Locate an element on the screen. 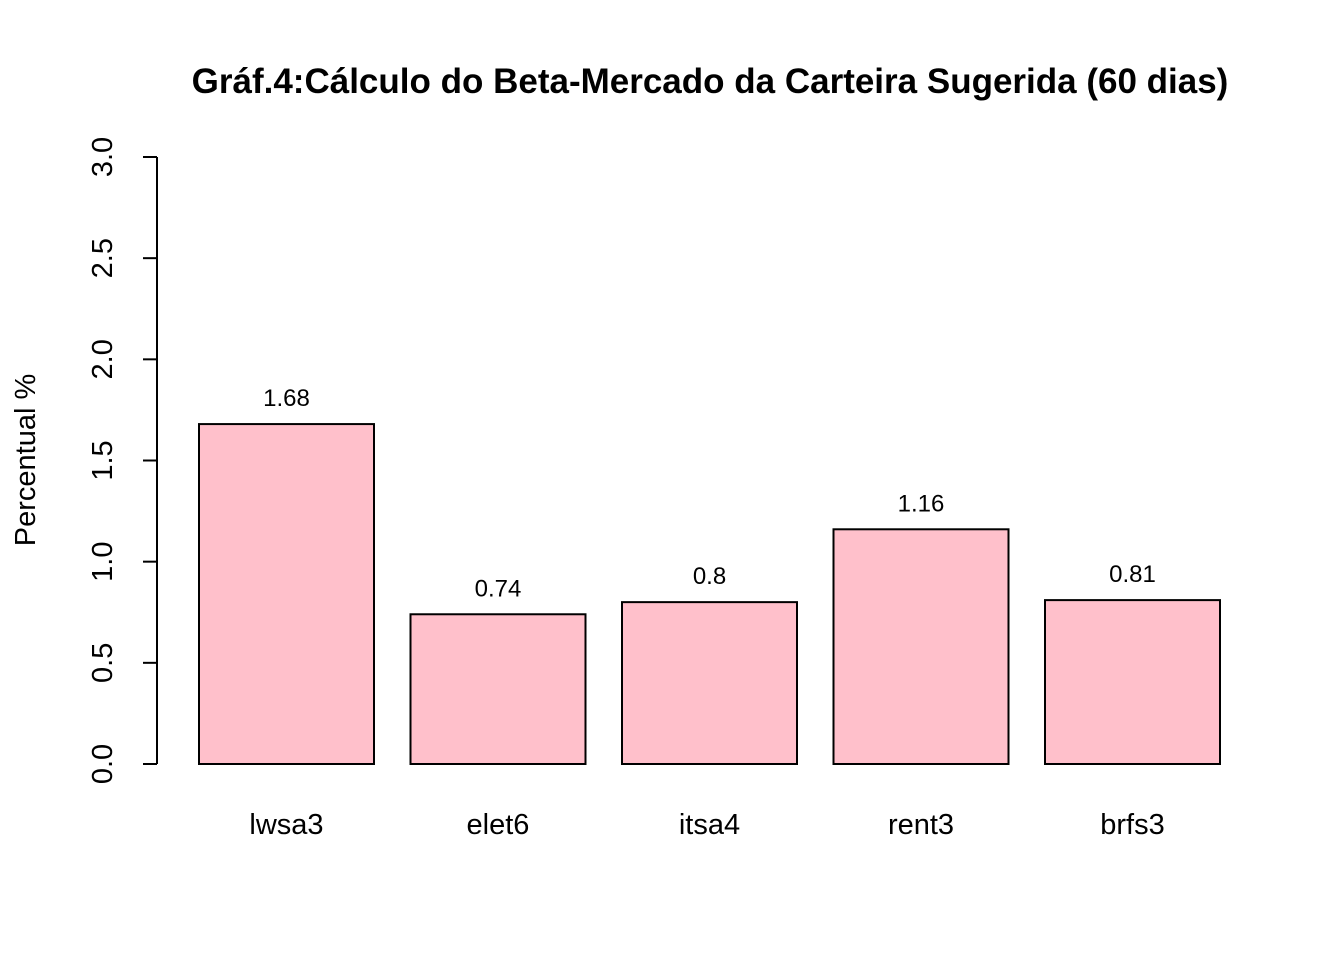  category-labels-group: lwsa3 elet6 itsa4 rent3 brfs3 is located at coordinates (706, 825).